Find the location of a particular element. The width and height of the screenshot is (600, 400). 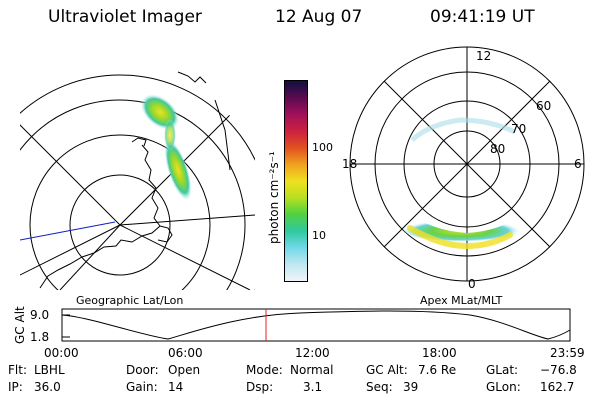

seq-value: 39 is located at coordinates (411, 387).